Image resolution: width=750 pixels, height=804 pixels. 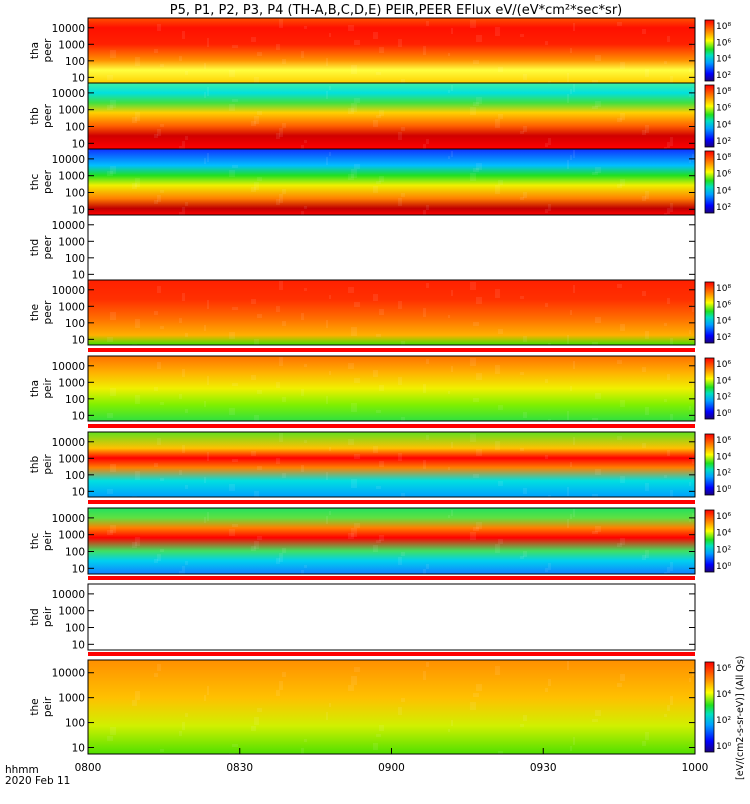 I want to click on panel-the-peir: 10 100 1000 10000 the peir 10⁰ 10² 10⁴ 10⁶, so click(x=380, y=706).